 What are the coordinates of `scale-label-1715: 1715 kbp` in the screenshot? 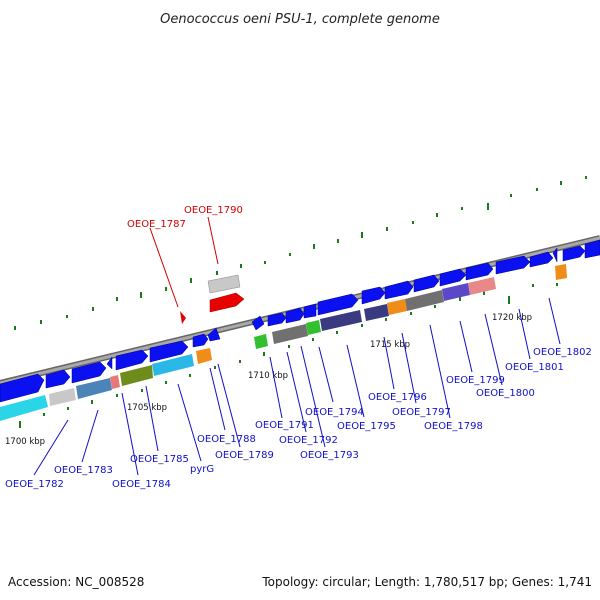 It's located at (390, 345).